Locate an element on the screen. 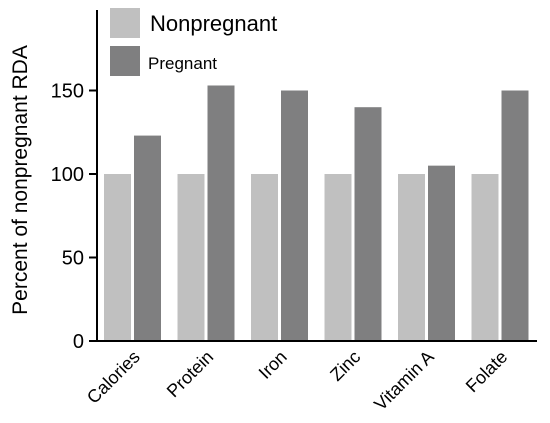 Image resolution: width=550 pixels, height=423 pixels. category-label-vitamin-a: Vitamin A is located at coordinates (404, 381).